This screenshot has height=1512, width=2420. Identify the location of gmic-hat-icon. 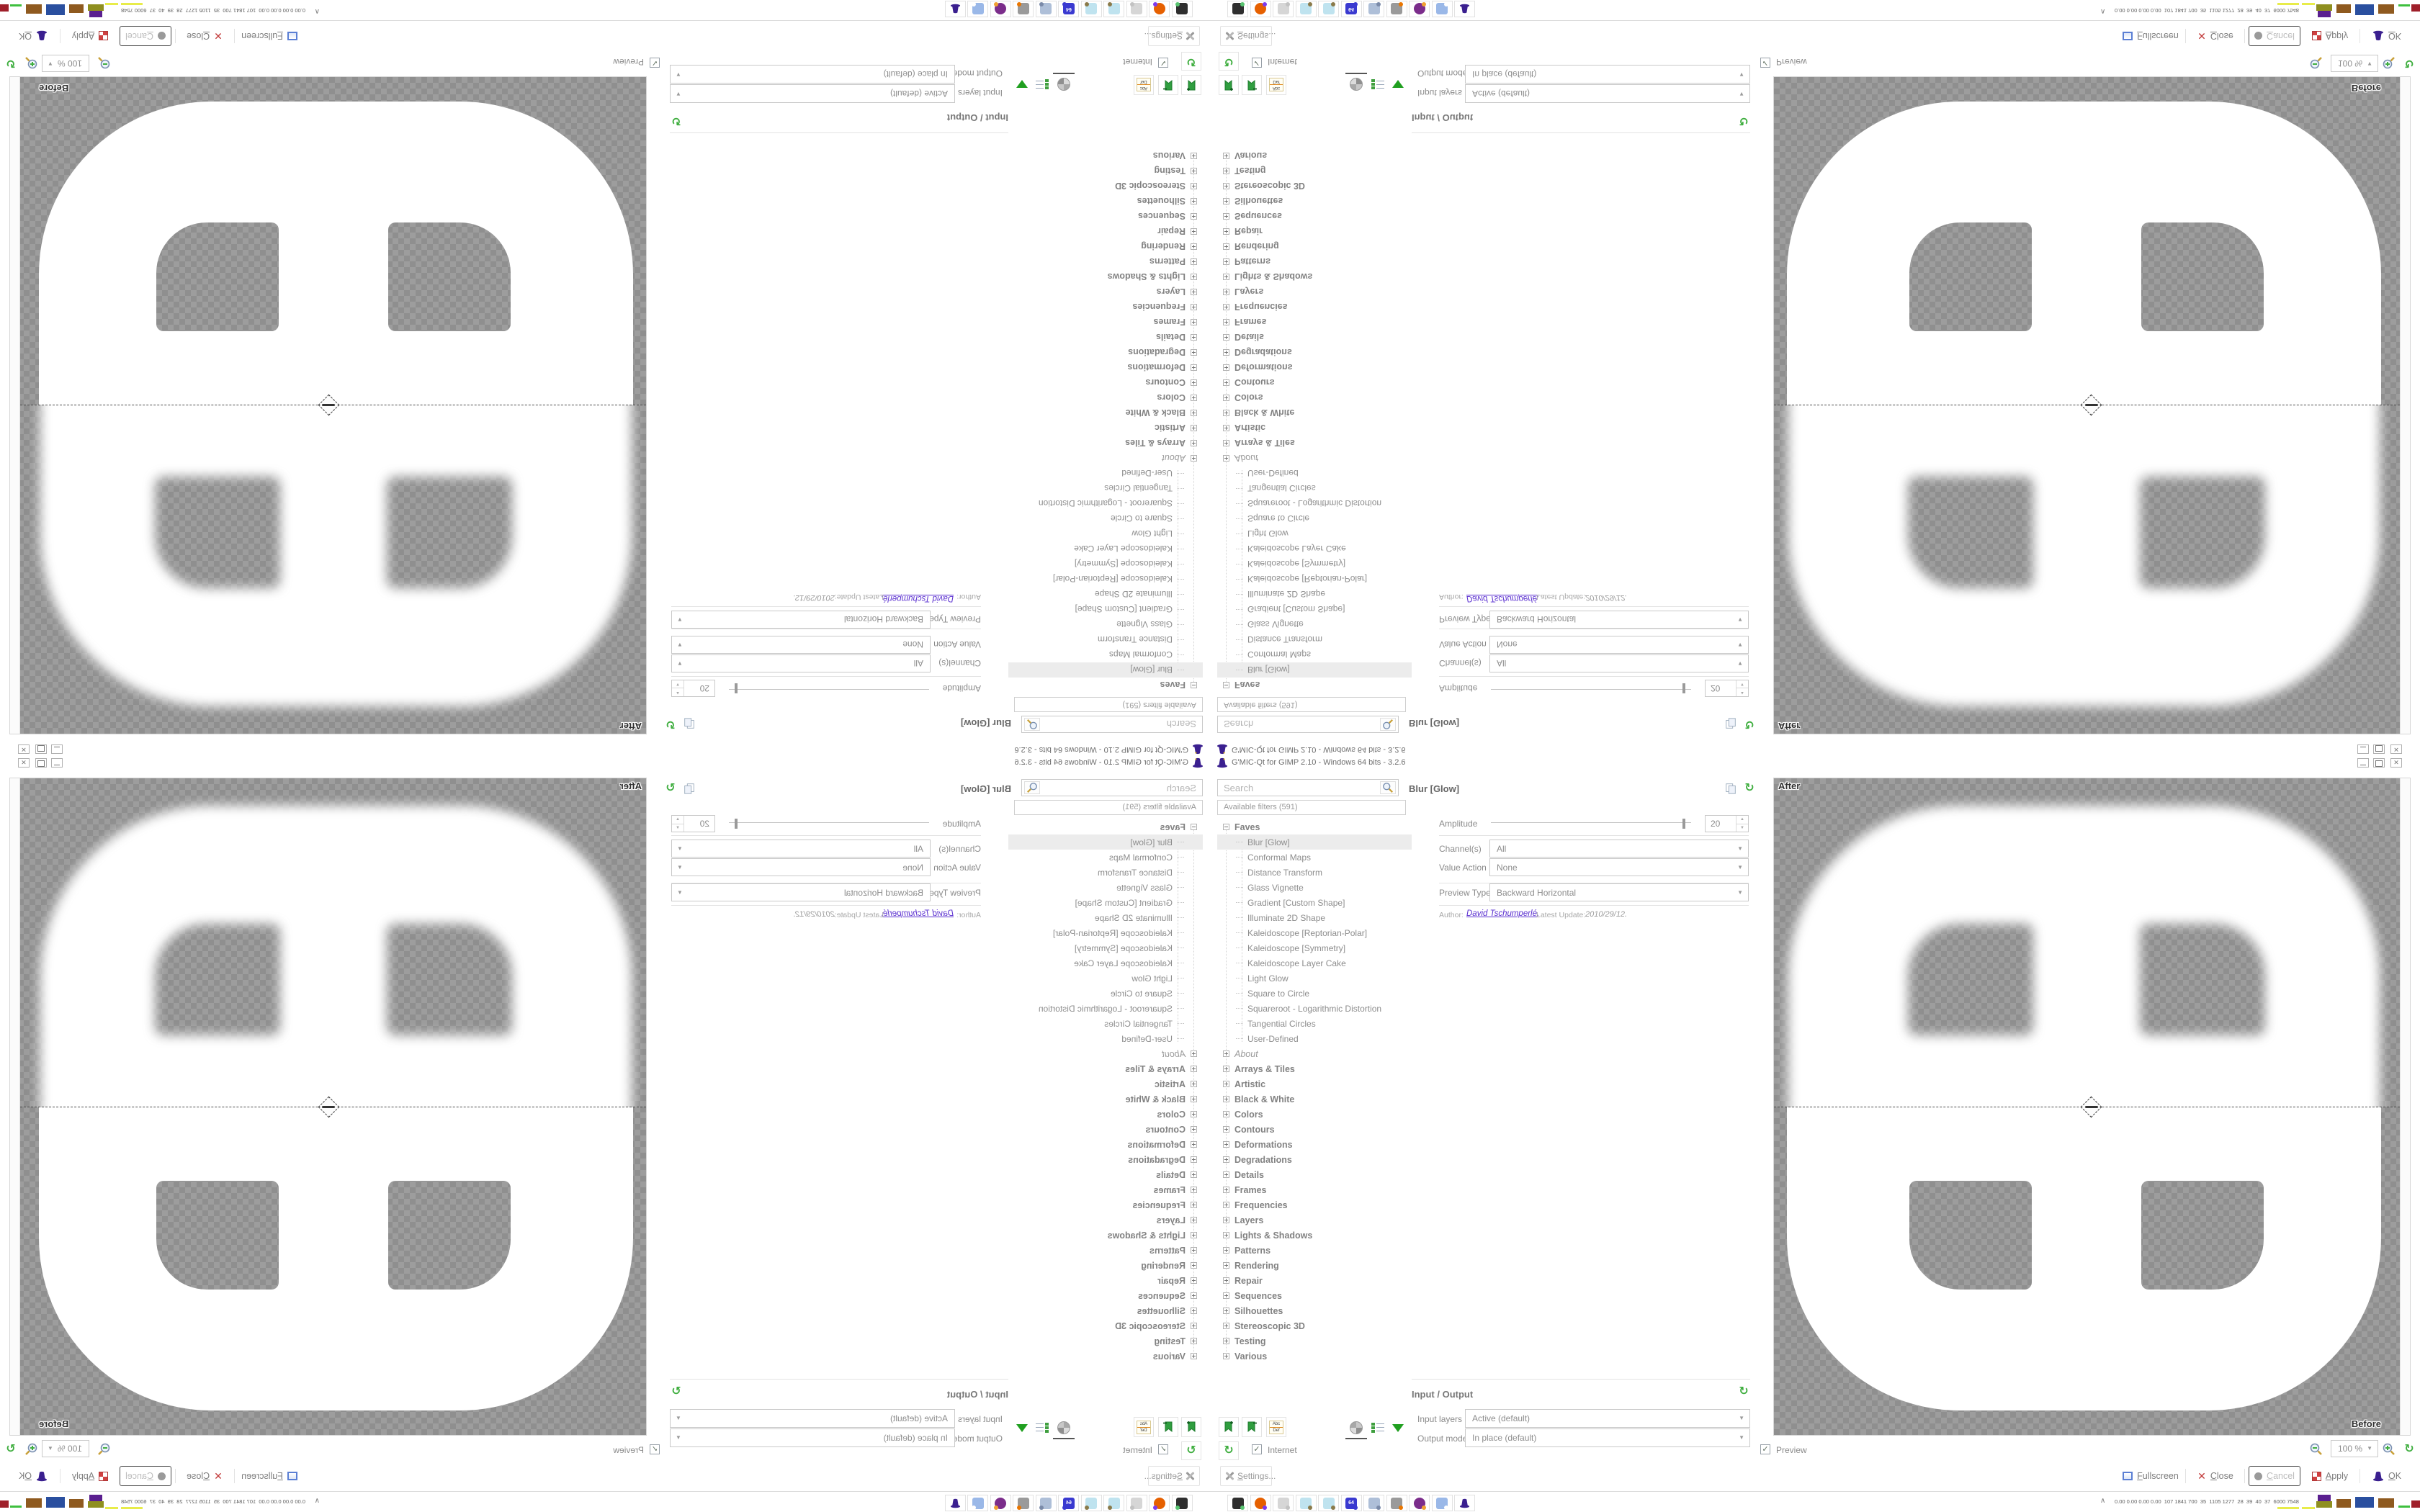
(955, 1503).